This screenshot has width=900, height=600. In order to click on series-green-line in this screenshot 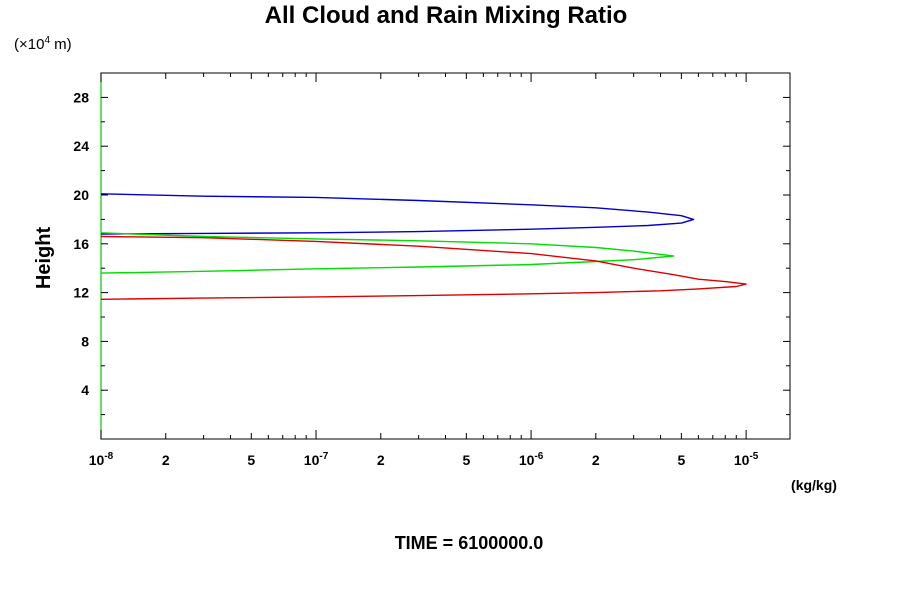, I will do `click(387, 253)`.